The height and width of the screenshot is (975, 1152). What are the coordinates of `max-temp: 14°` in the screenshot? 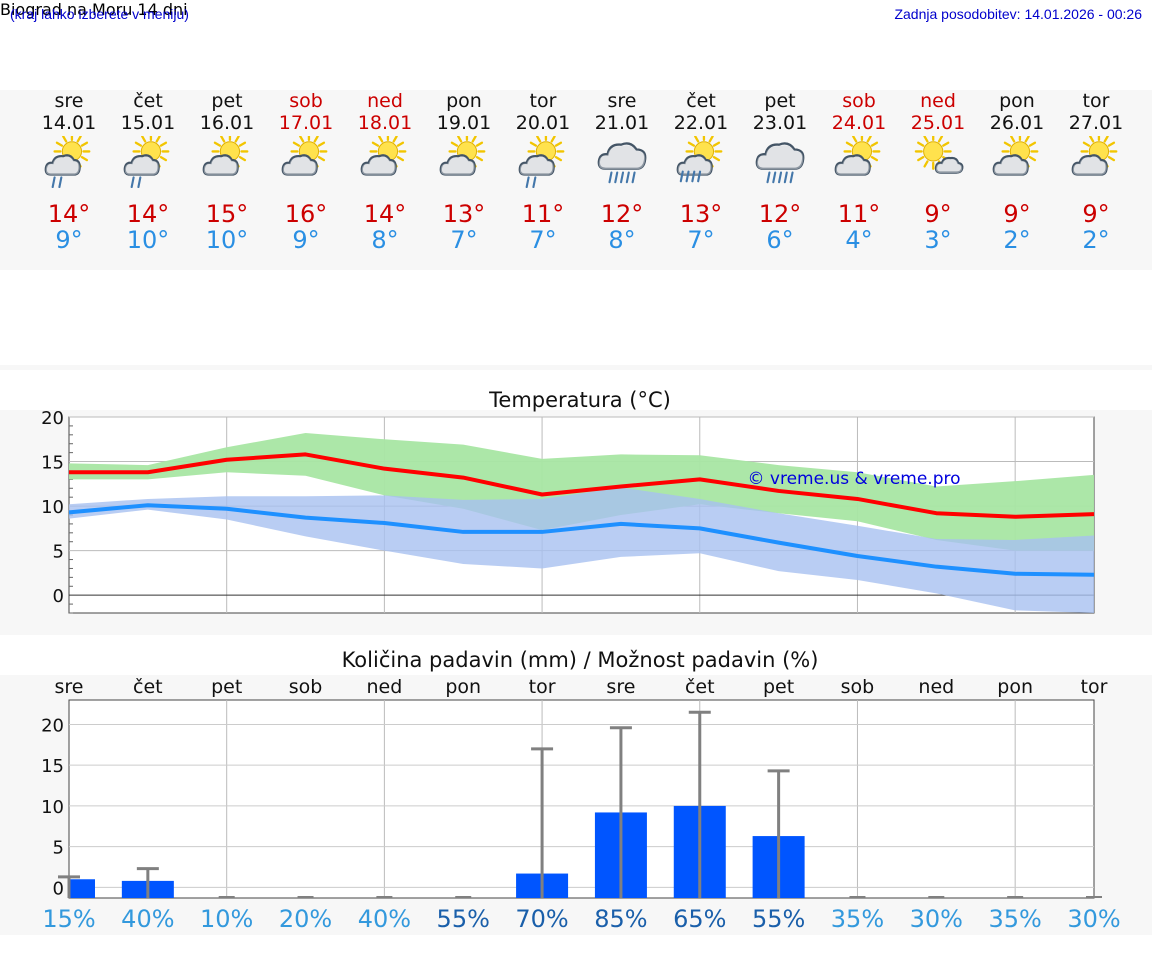 It's located at (385, 214).